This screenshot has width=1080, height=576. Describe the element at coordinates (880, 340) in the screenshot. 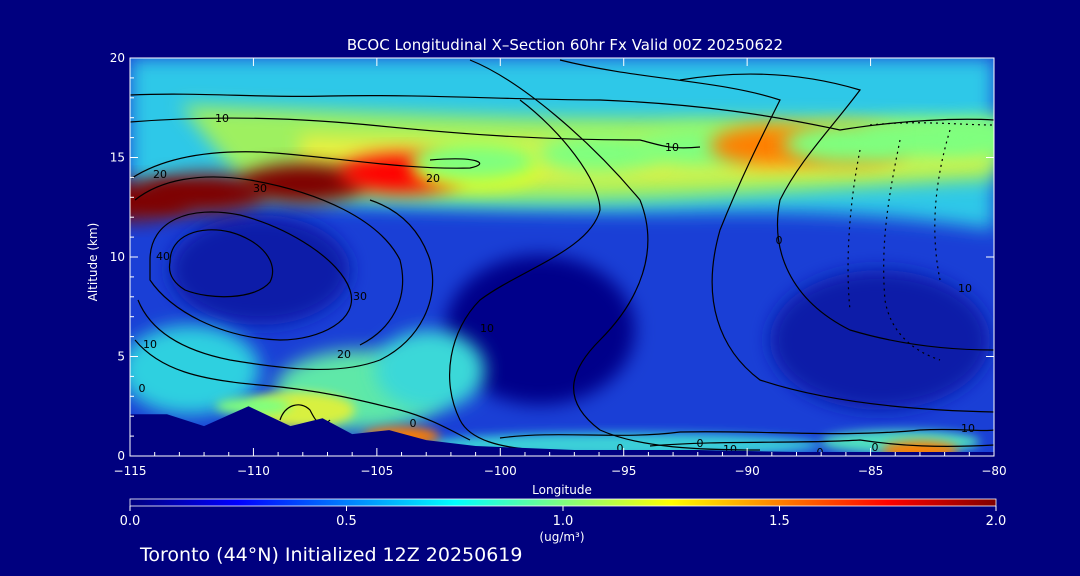

I see `minimum-east` at that location.